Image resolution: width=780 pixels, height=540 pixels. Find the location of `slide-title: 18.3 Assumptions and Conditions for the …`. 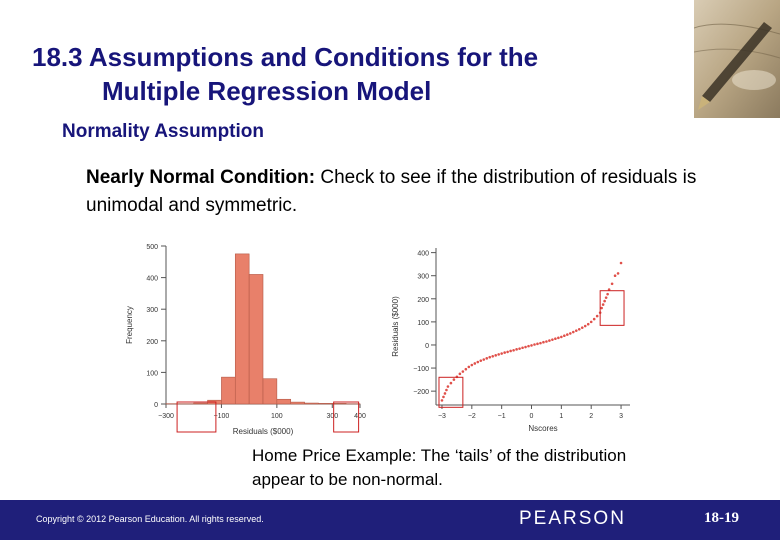

slide-title: 18.3 Assumptions and Conditions for the … is located at coordinates (357, 74).